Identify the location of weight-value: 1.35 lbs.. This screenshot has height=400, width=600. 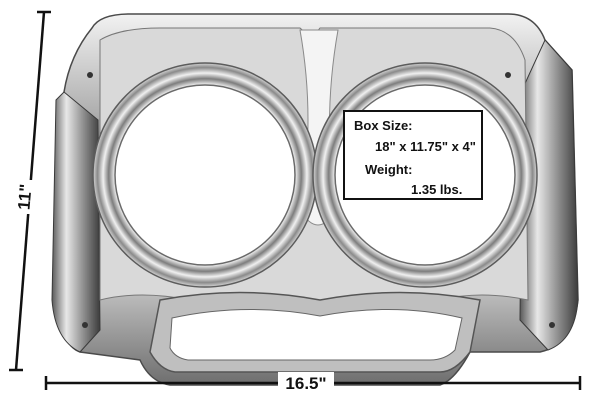
(437, 189).